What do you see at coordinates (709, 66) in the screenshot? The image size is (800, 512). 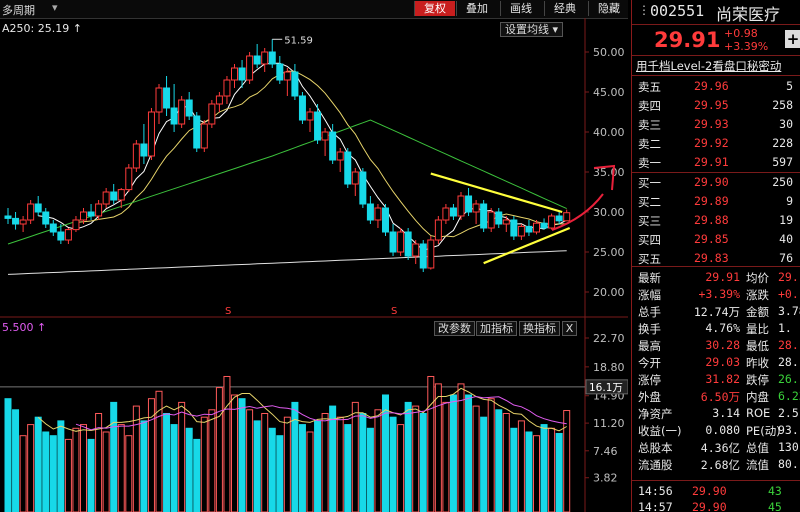 I see `level2-banner-link: 用千档Level-2看盘口秘密动` at bounding box center [709, 66].